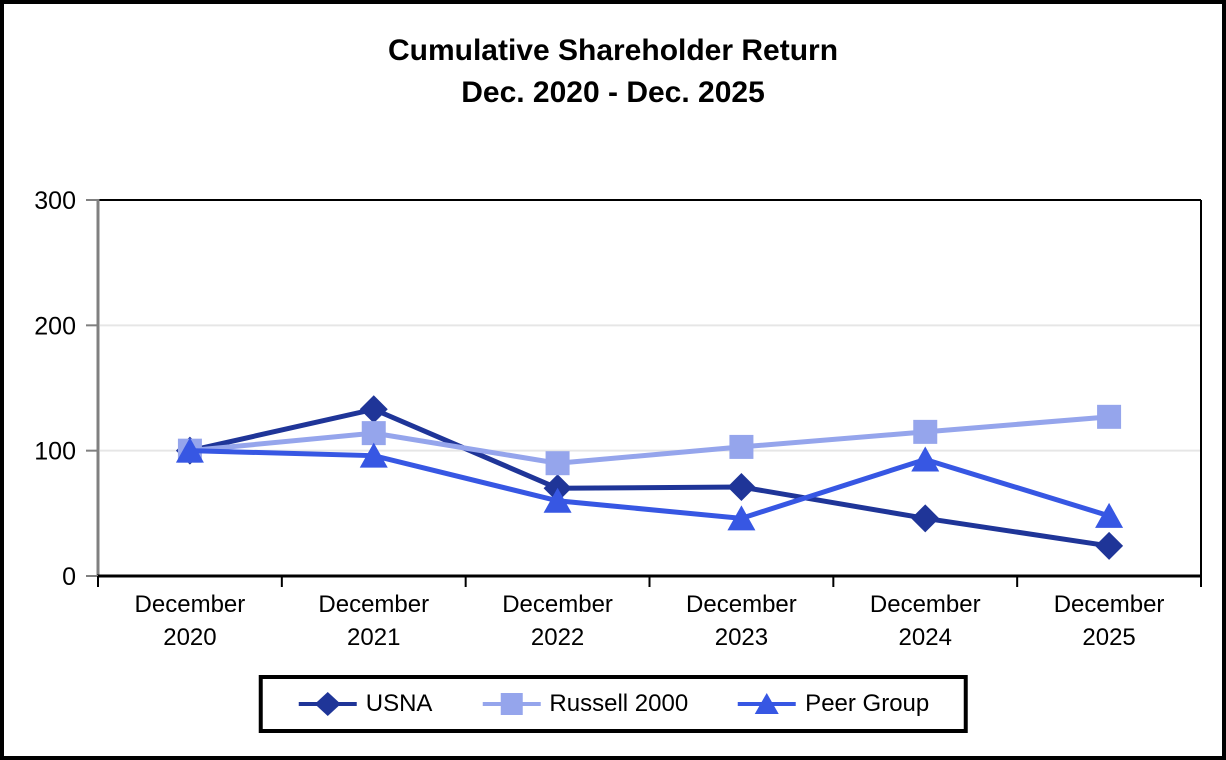 This screenshot has width=1226, height=760. I want to click on legend-square-icon, so click(511, 704).